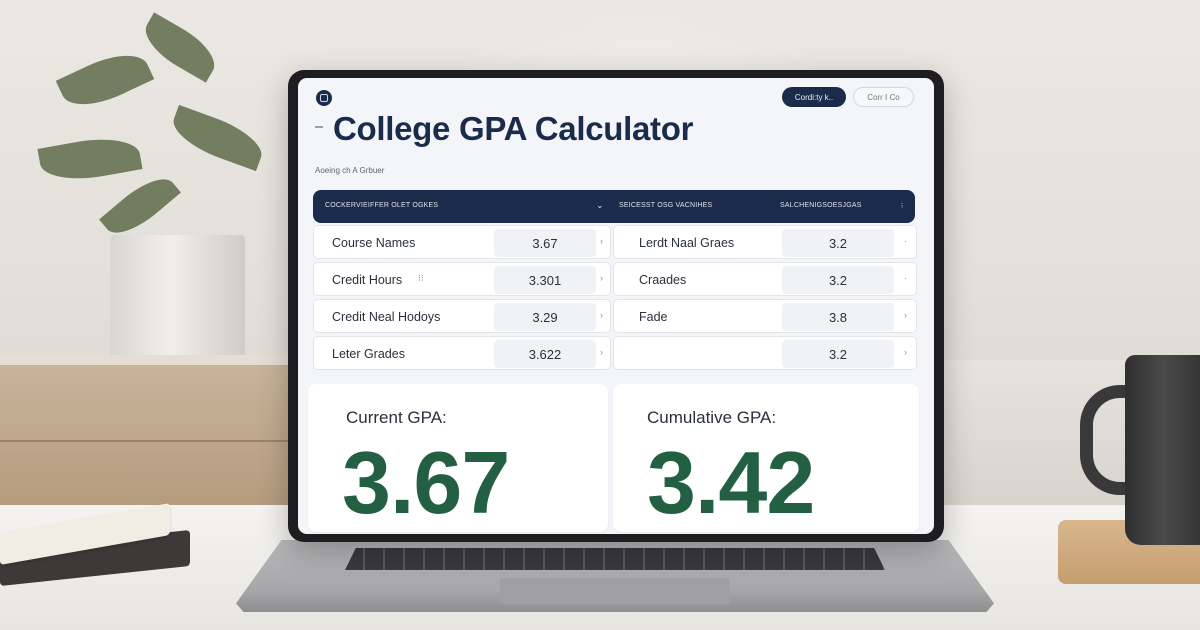 This screenshot has width=1200, height=630. What do you see at coordinates (663, 280) in the screenshot?
I see `row-label: Craades` at bounding box center [663, 280].